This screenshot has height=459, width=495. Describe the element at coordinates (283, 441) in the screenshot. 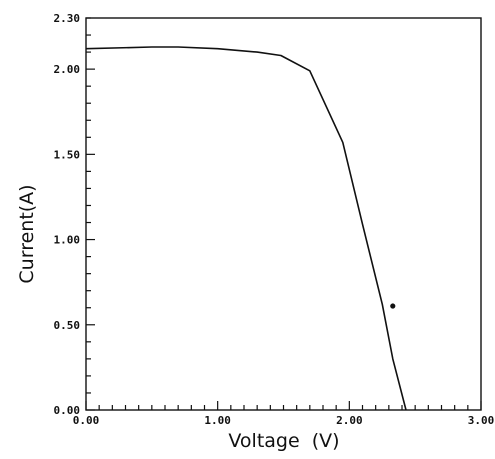

I see `x-axis-title: Voltage (V)` at that location.